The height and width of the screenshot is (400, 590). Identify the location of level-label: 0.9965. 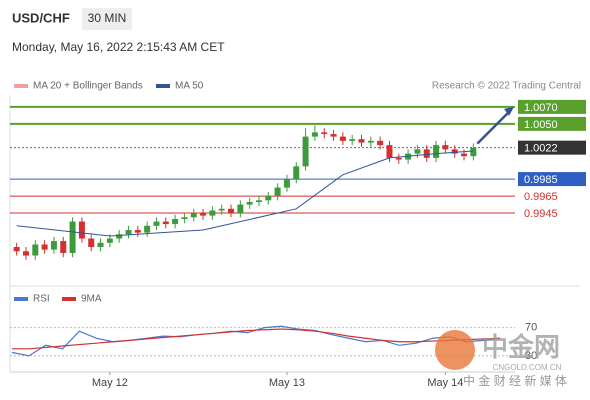
(541, 197).